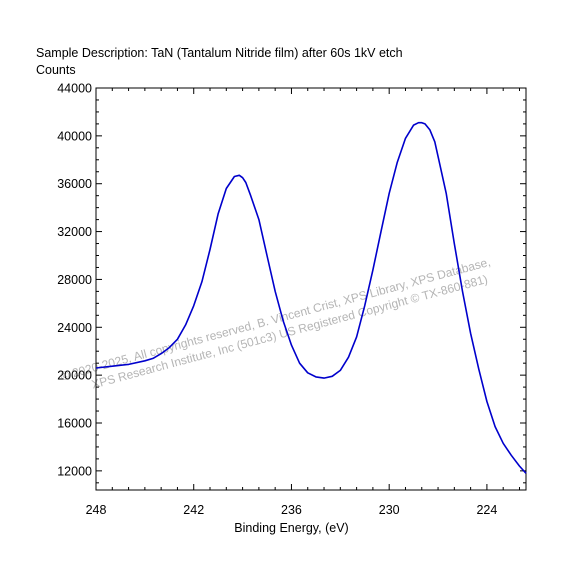 The height and width of the screenshot is (565, 583). What do you see at coordinates (96, 510) in the screenshot?
I see `x-tick-label: 248` at bounding box center [96, 510].